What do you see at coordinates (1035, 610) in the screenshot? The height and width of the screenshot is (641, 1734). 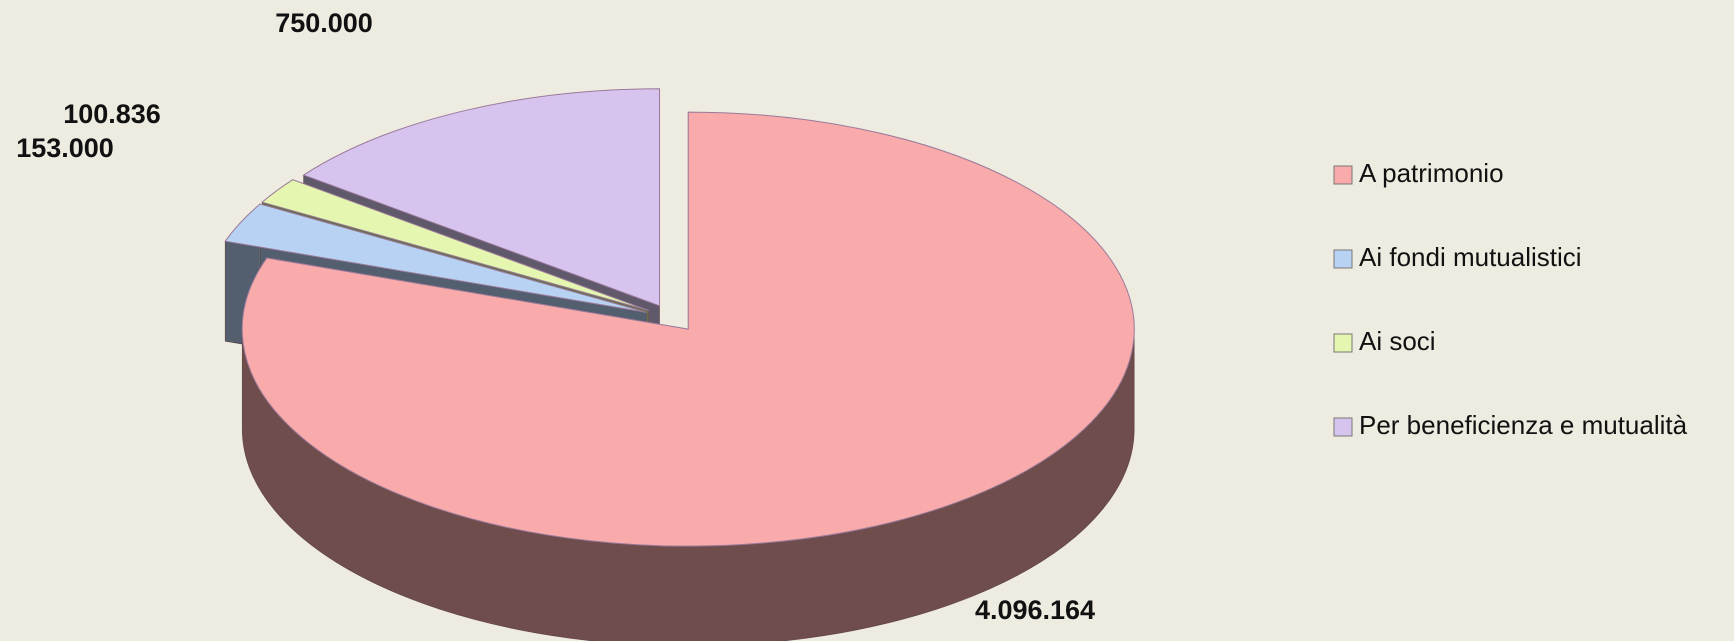 I see `value-label: 4.096.164` at bounding box center [1035, 610].